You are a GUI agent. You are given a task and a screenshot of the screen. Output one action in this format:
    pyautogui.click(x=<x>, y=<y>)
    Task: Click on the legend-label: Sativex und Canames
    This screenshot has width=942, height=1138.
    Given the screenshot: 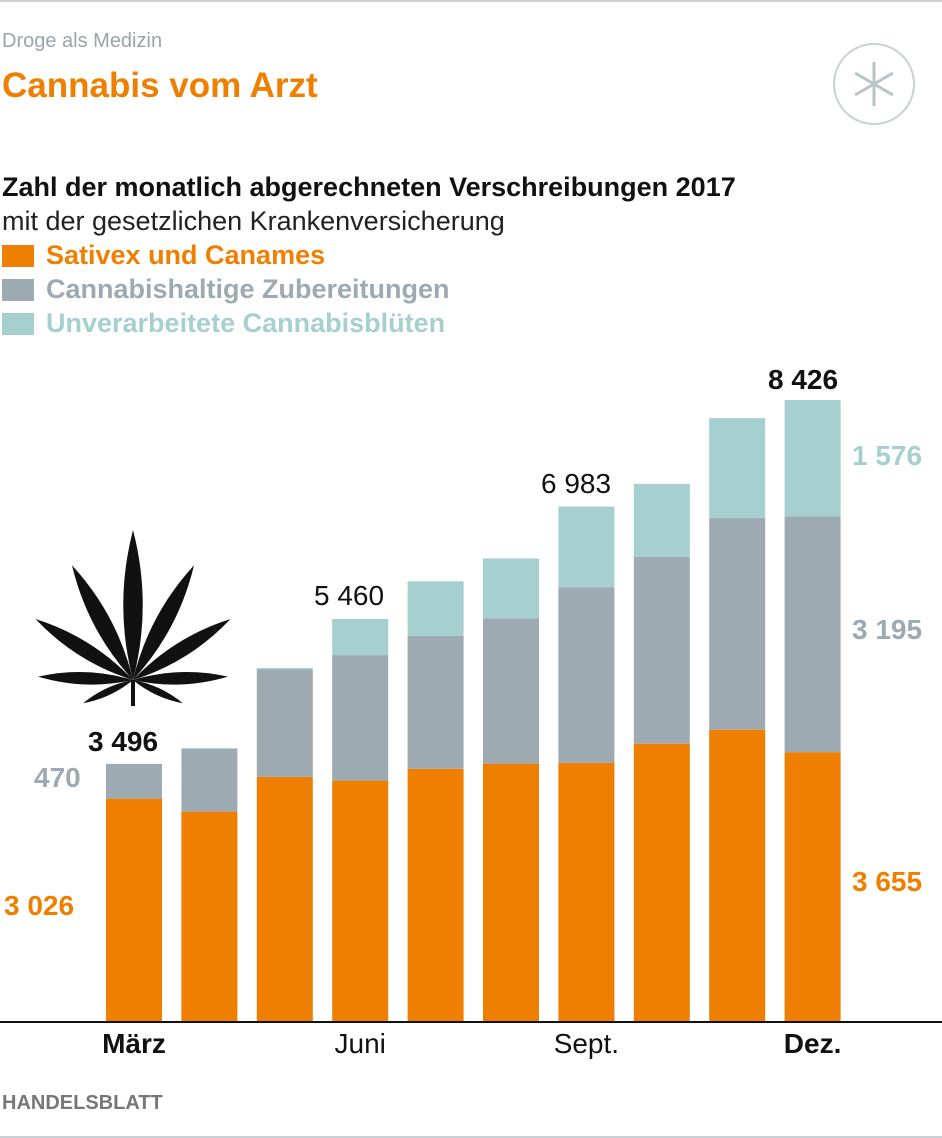 What is the action you would take?
    pyautogui.click(x=186, y=255)
    